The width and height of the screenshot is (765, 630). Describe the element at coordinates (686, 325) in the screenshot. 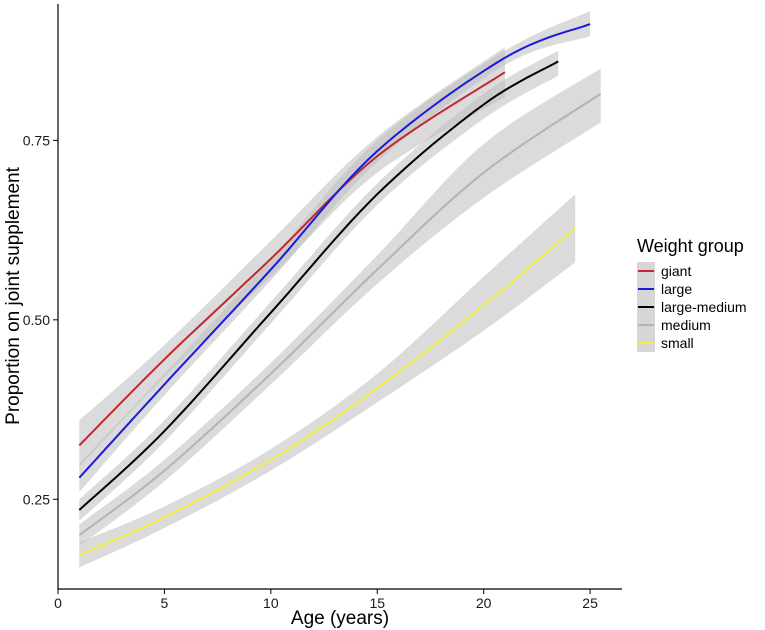

I see `legend-label: medium` at that location.